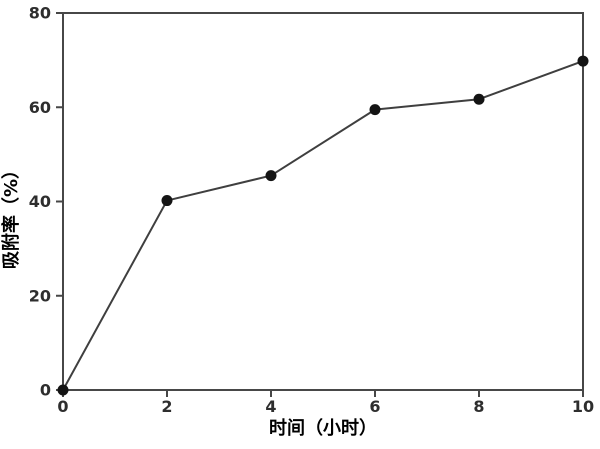  I want to click on x-tick-label: 6, so click(374, 406).